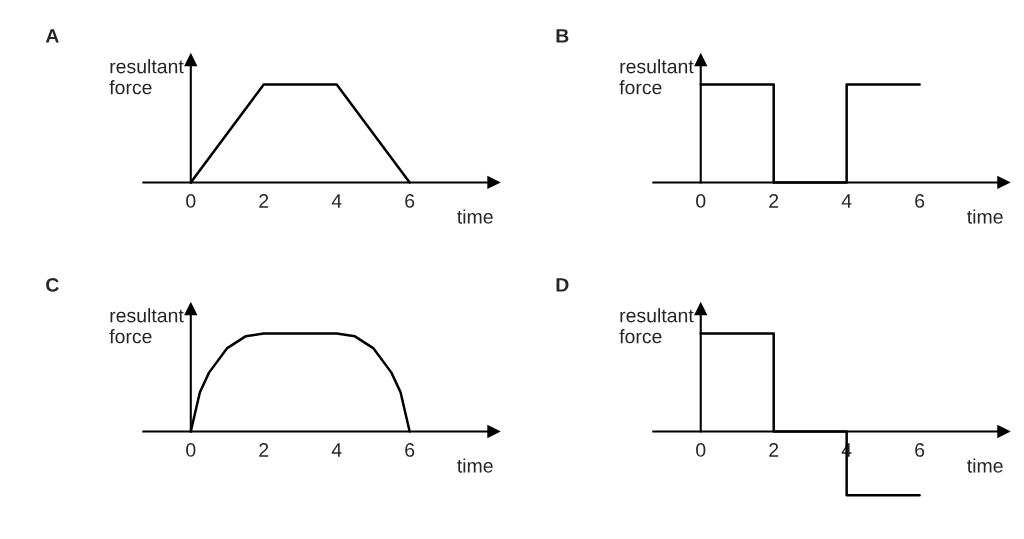  I want to click on chart-title: C, so click(52, 284).